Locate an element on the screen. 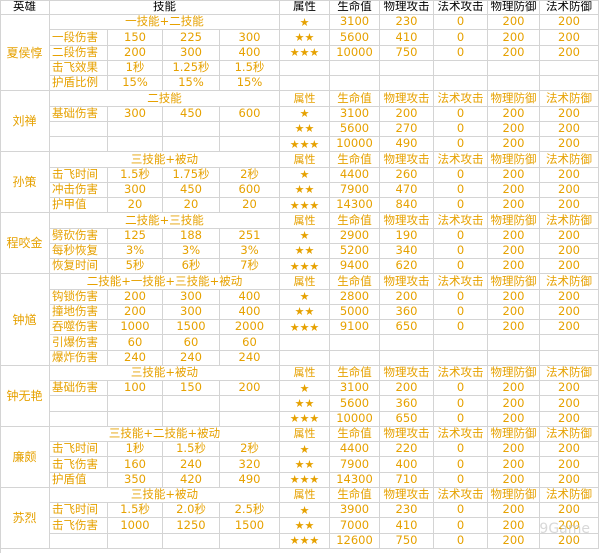  skill-name: 吞噬伤害 is located at coordinates (79, 328).